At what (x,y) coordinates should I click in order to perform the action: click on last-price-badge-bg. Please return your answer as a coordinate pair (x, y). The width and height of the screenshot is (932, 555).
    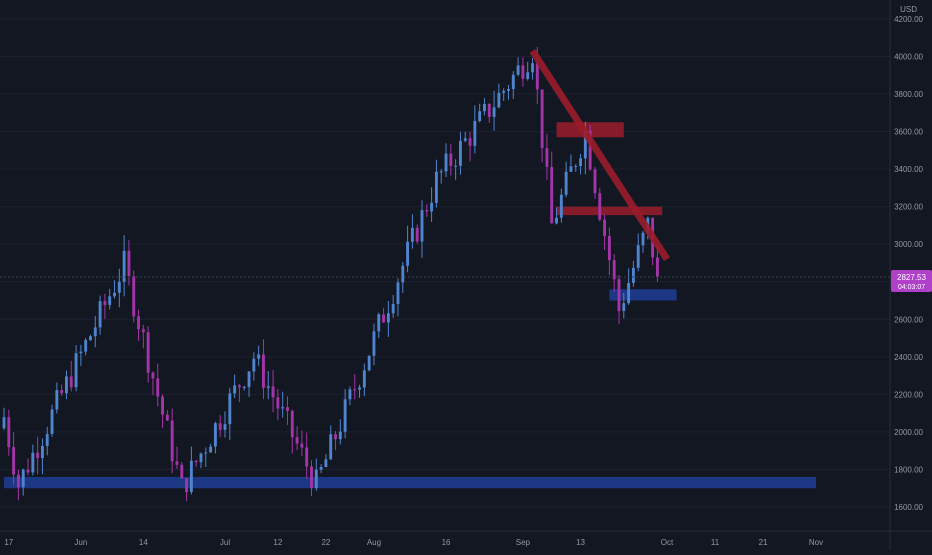
    Looking at the image, I should click on (911, 281).